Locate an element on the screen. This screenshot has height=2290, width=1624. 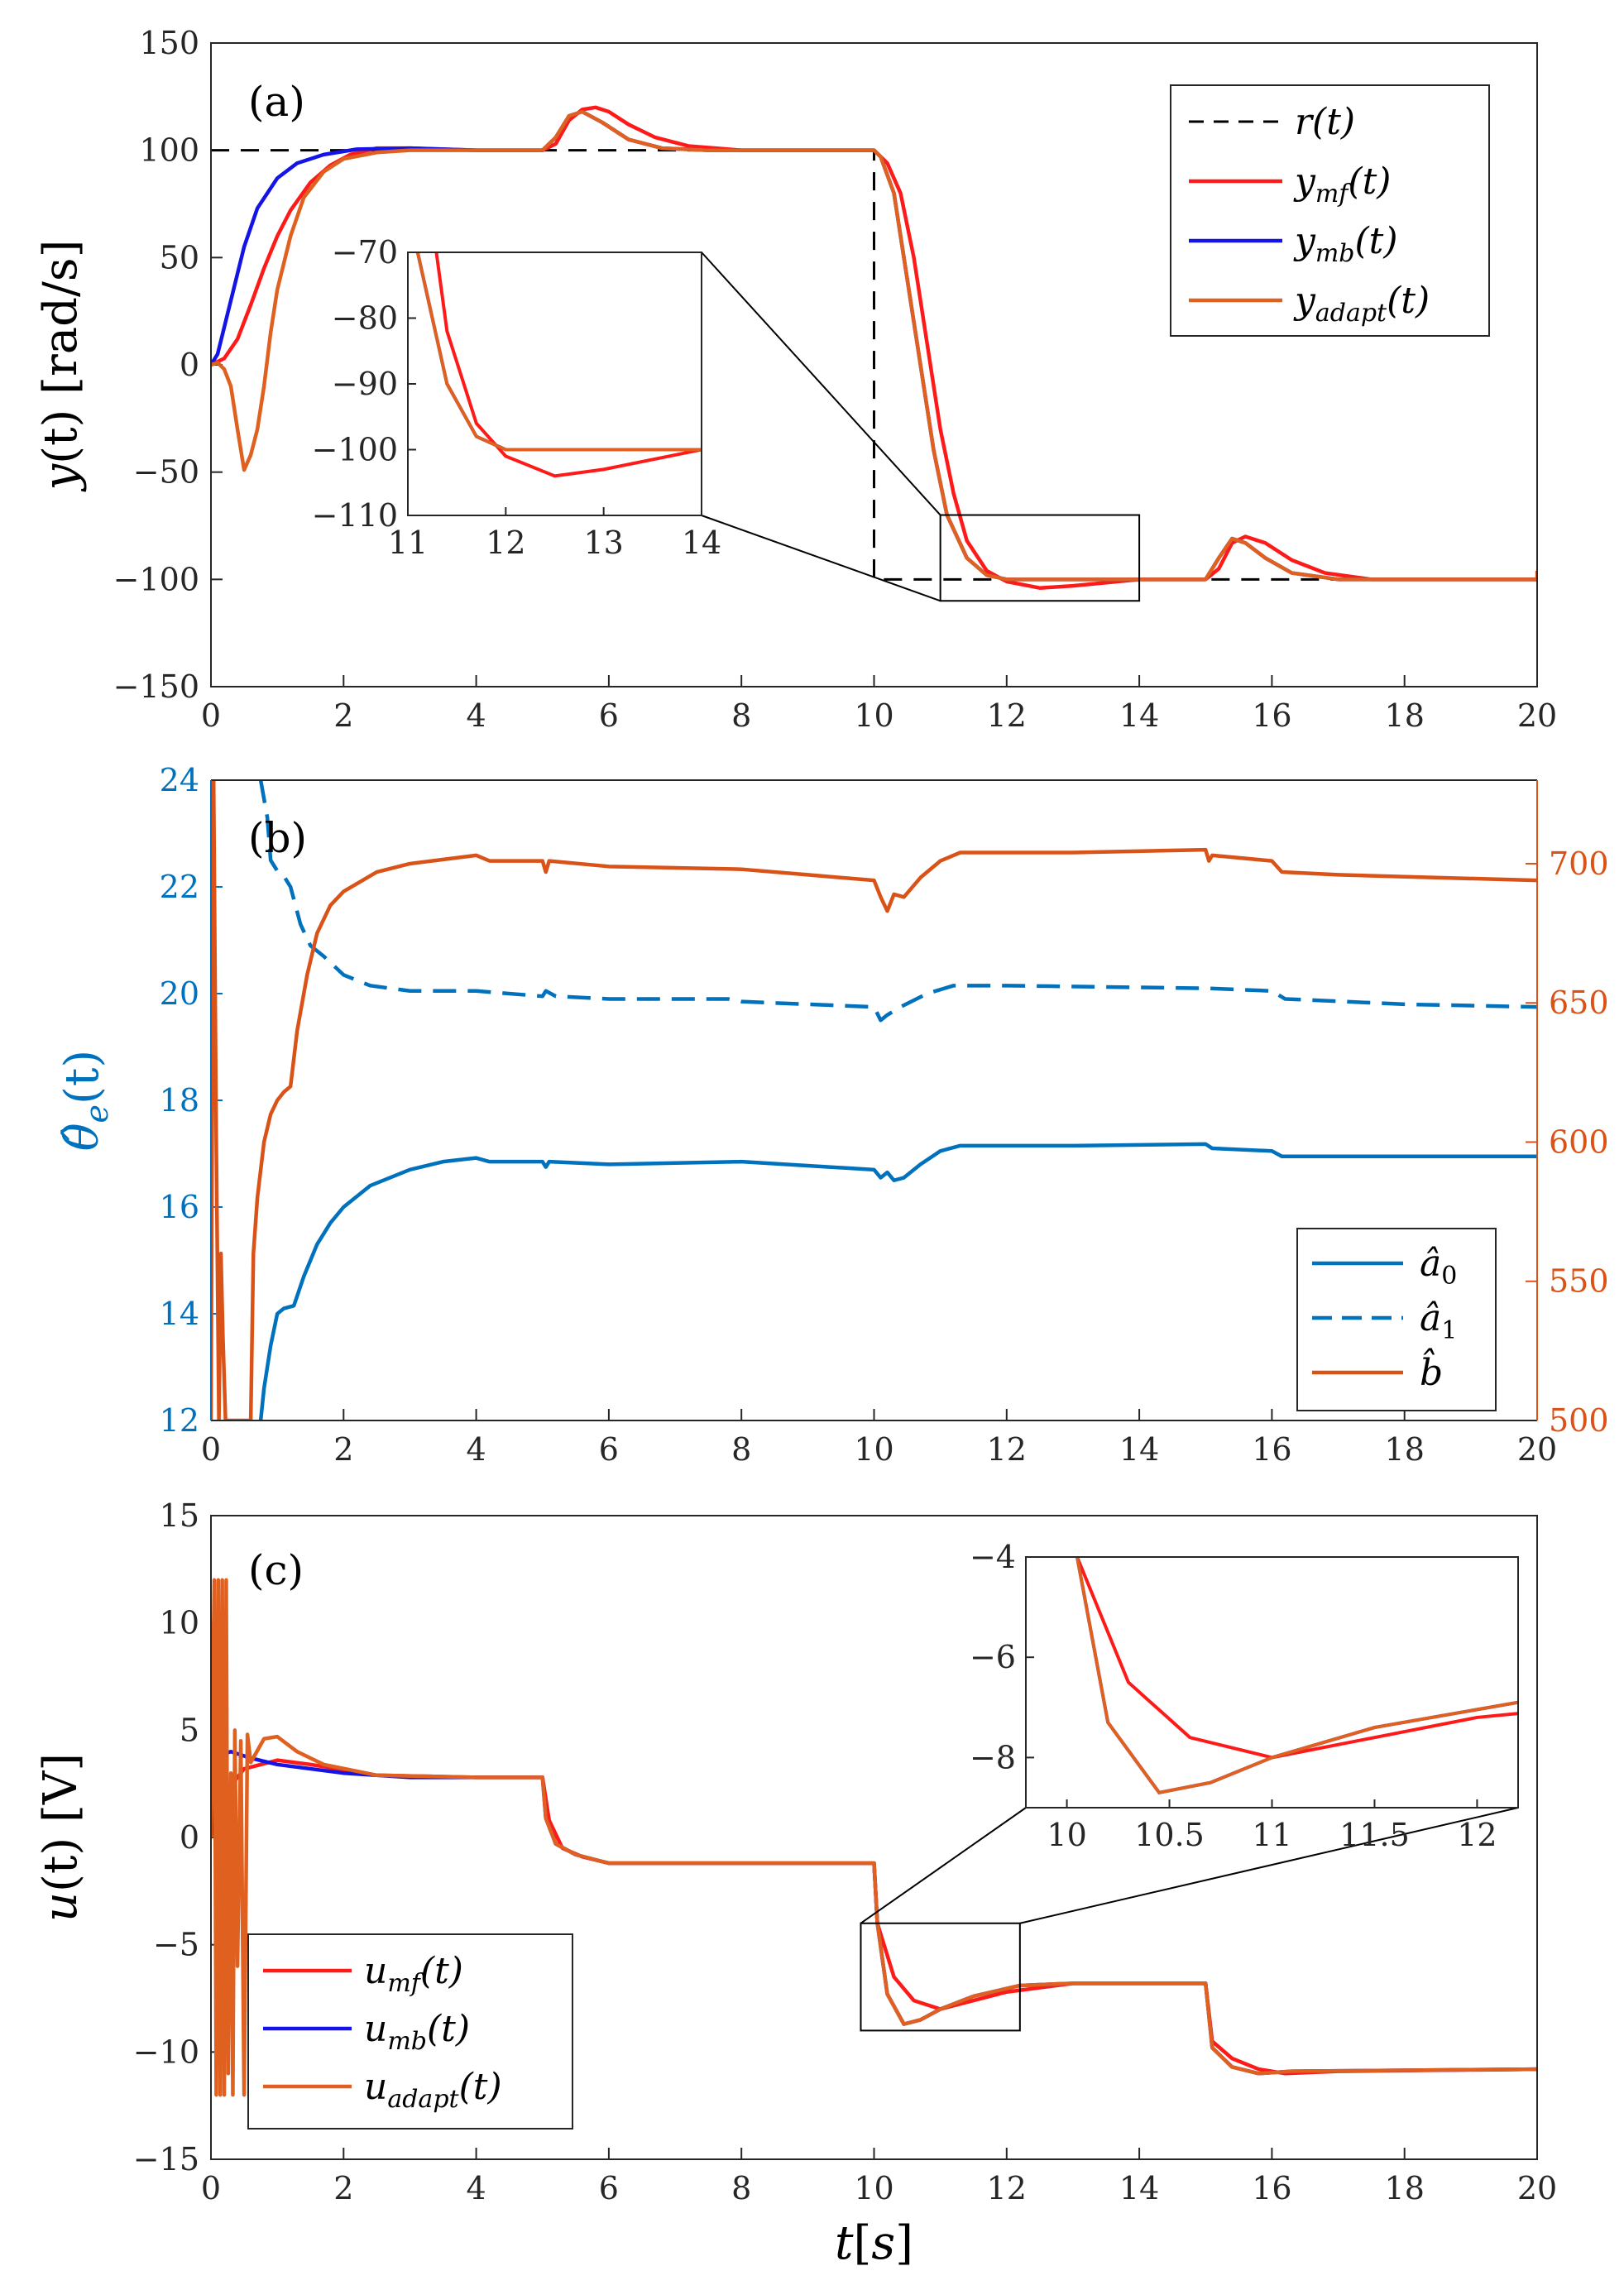
legend-label: yadapt(t) is located at coordinates (1361, 304).